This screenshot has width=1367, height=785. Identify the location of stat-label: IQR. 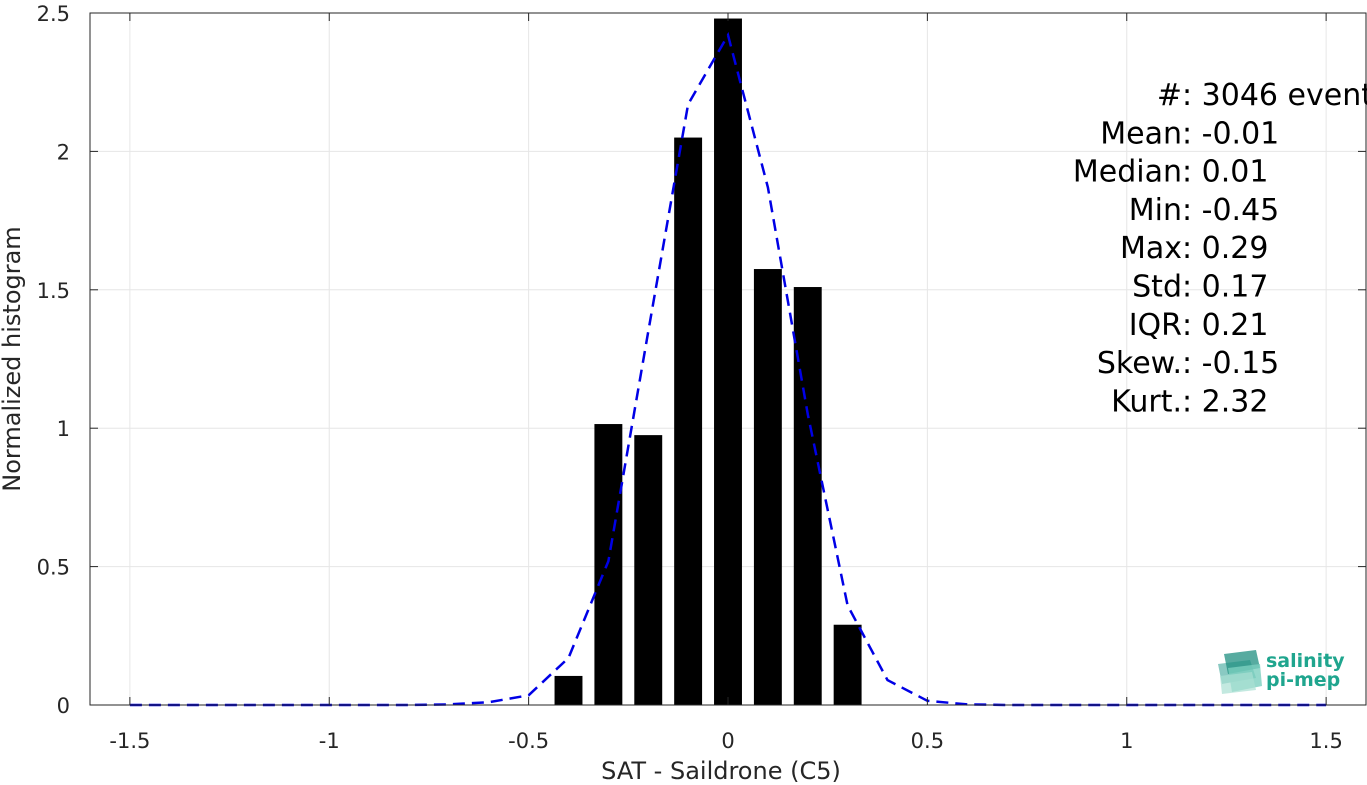
(1155, 325).